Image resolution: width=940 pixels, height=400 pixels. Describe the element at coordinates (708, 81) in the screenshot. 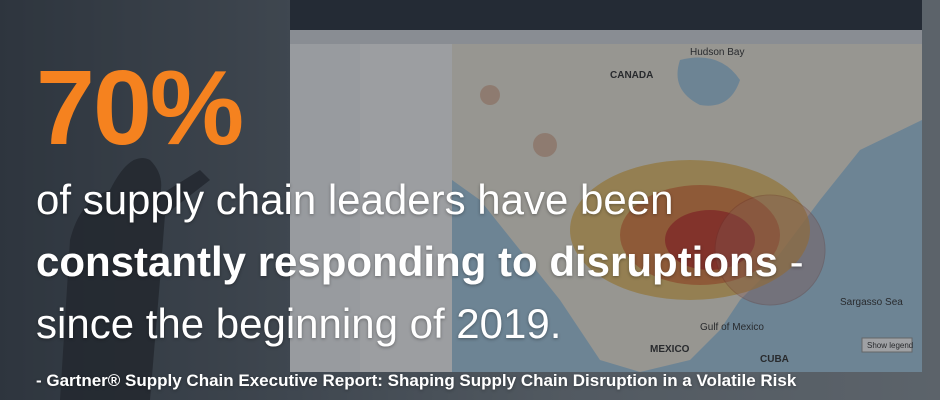

I see `map-bay` at that location.